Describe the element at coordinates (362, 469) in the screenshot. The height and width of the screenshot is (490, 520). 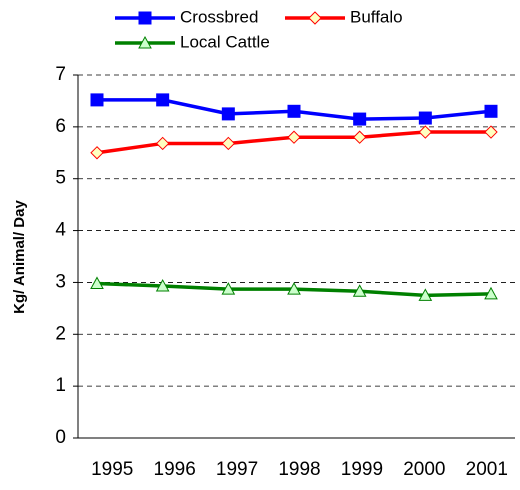
I see `x-tick-label: 1999` at that location.